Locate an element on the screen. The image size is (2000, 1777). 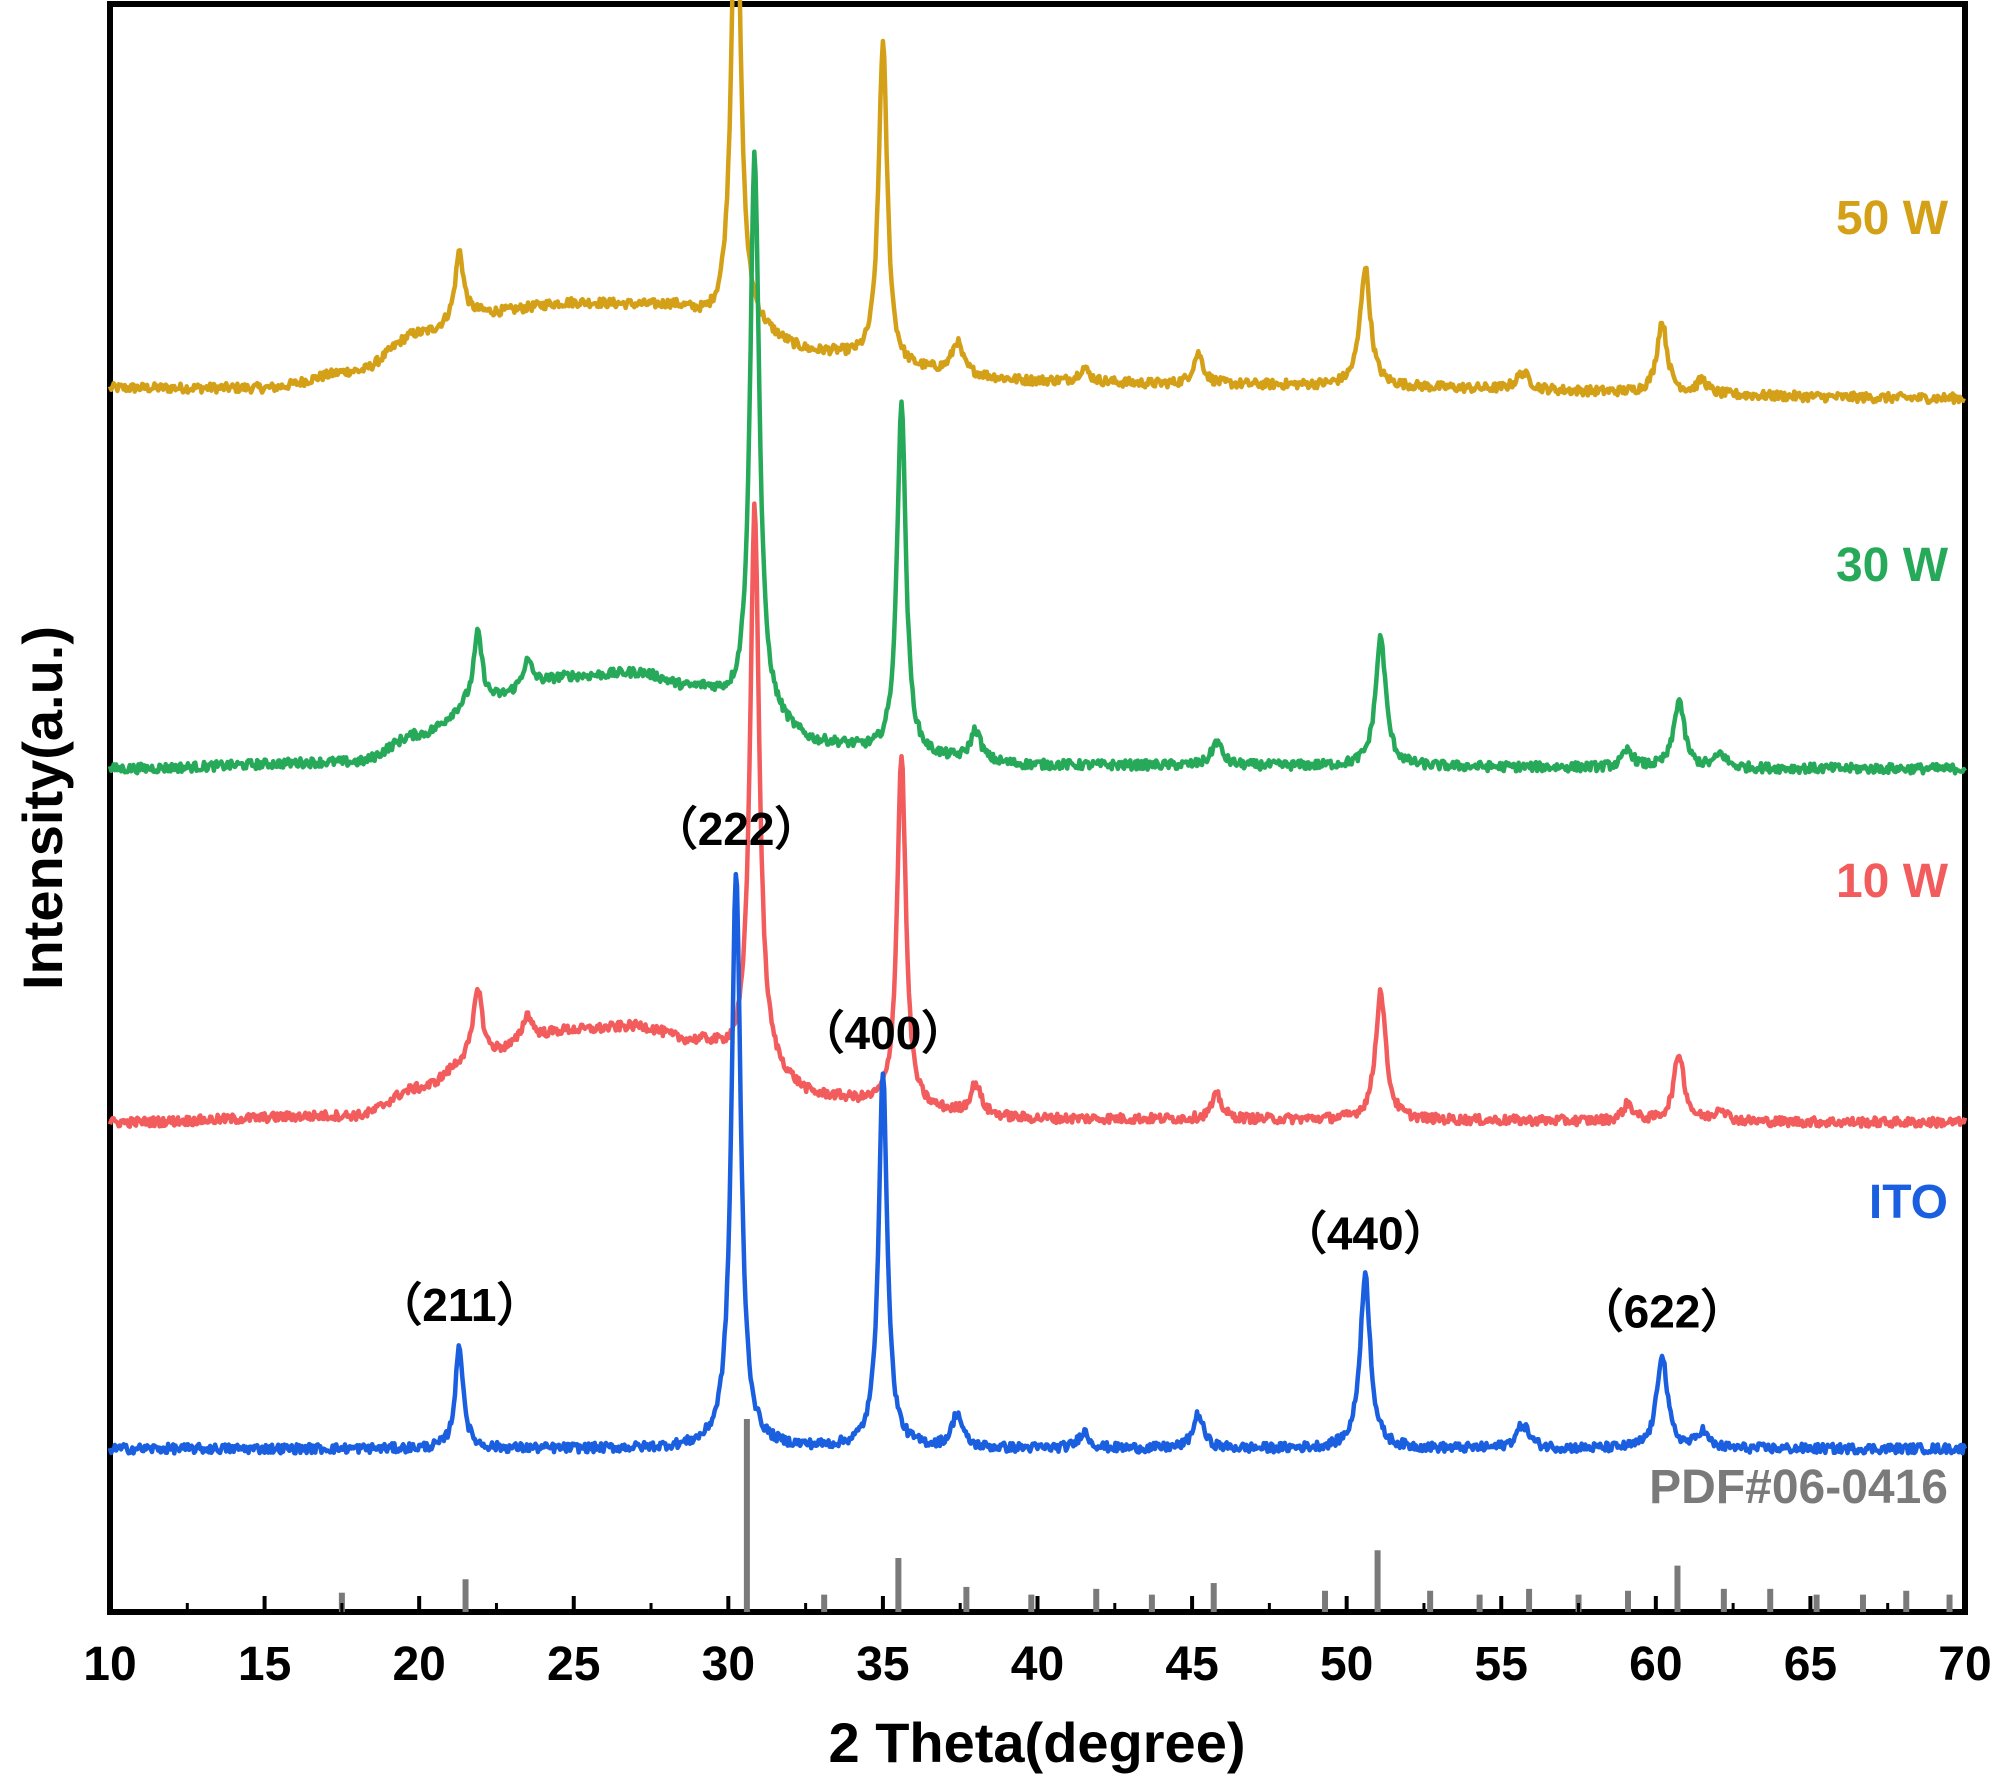
x-tick-label: 50 is located at coordinates (1346, 1664).